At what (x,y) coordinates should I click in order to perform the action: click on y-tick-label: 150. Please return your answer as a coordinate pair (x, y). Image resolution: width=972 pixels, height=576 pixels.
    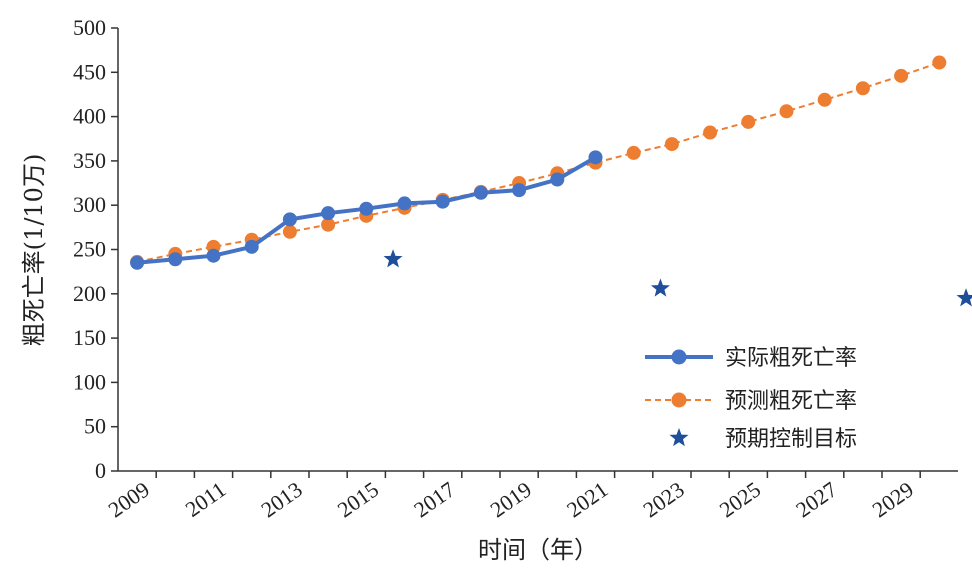
    Looking at the image, I should click on (89, 337).